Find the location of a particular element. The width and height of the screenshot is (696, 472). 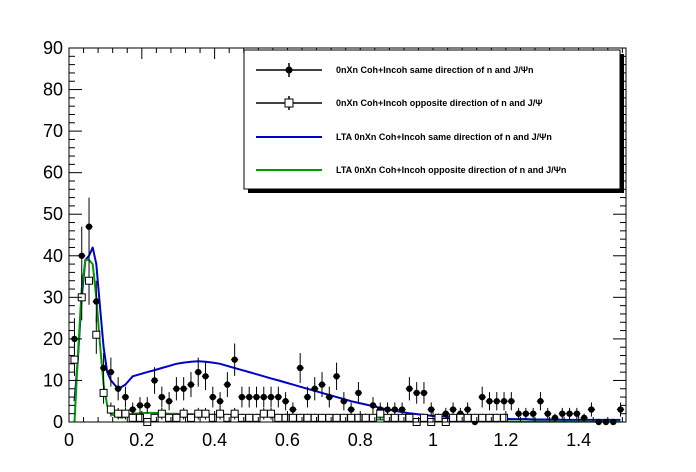

y-tick-label: 30 is located at coordinates (53, 297).